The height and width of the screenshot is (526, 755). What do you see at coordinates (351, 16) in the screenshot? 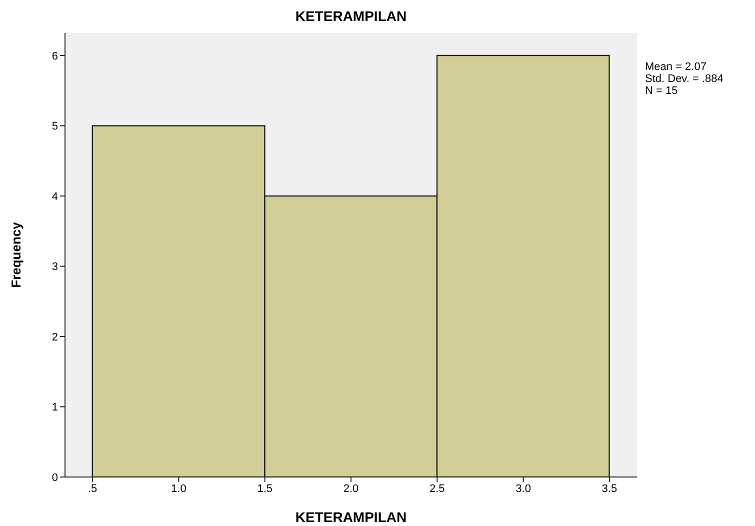
I see `chart-title: KETERAMPILAN` at bounding box center [351, 16].